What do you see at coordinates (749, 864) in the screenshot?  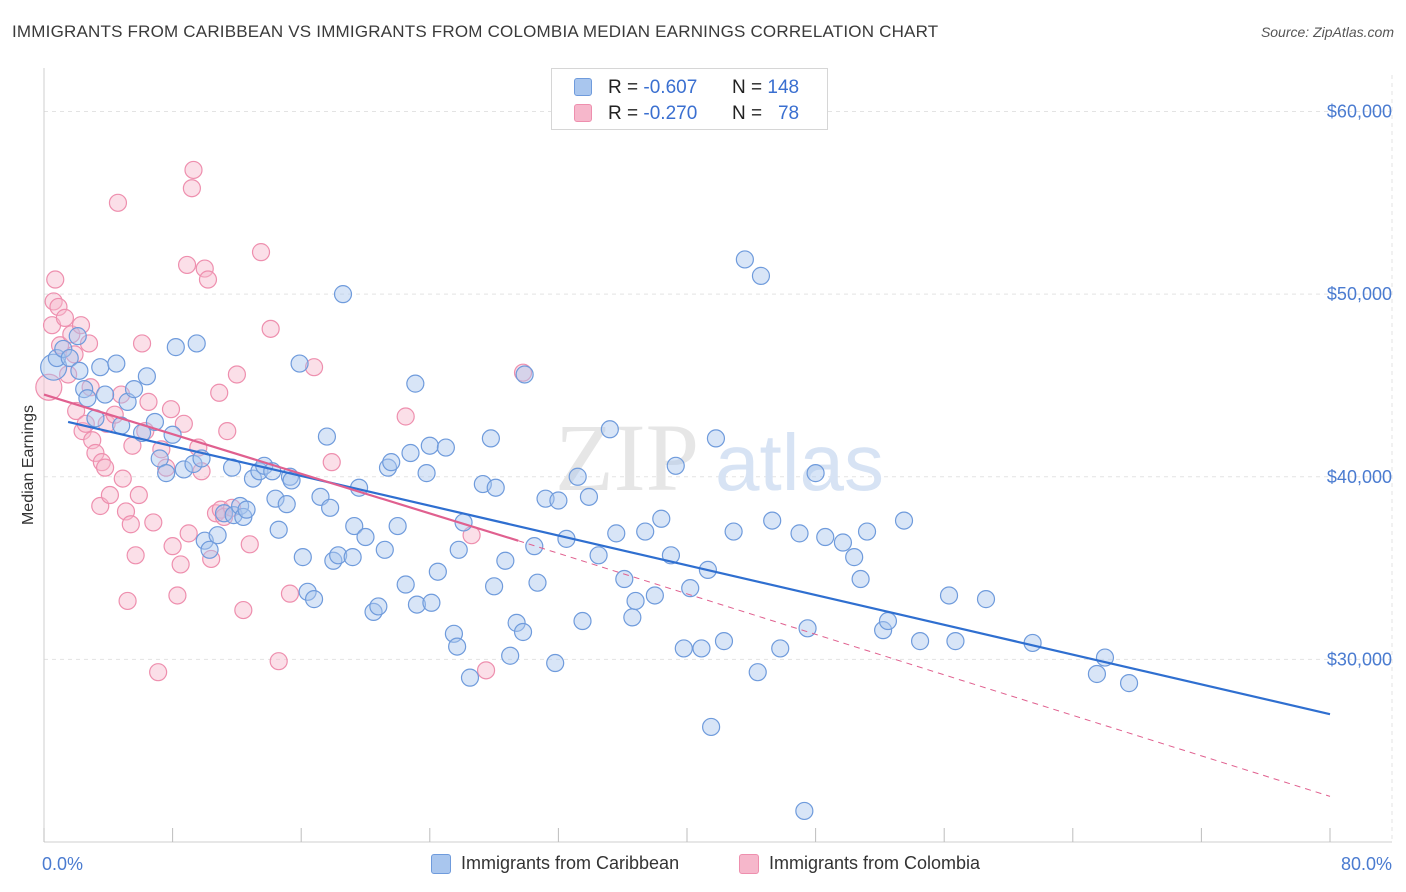 I see `colombia-legend-swatch` at bounding box center [749, 864].